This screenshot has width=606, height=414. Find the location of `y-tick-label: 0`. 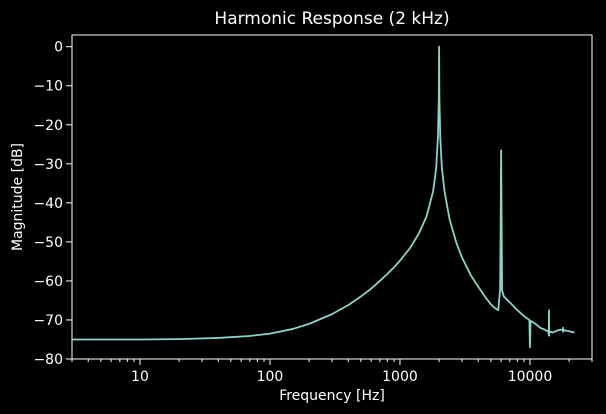

y-tick-label: 0 is located at coordinates (58, 48).